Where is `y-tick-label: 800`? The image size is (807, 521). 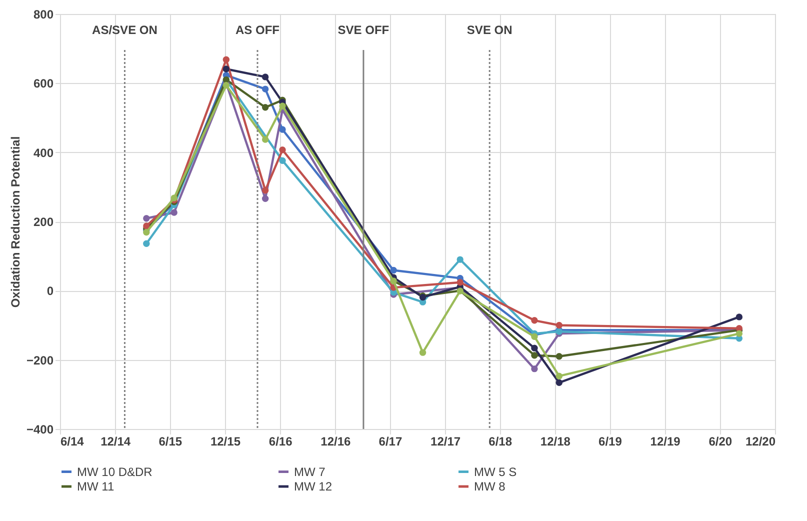 y-tick-label: 800 is located at coordinates (43, 15).